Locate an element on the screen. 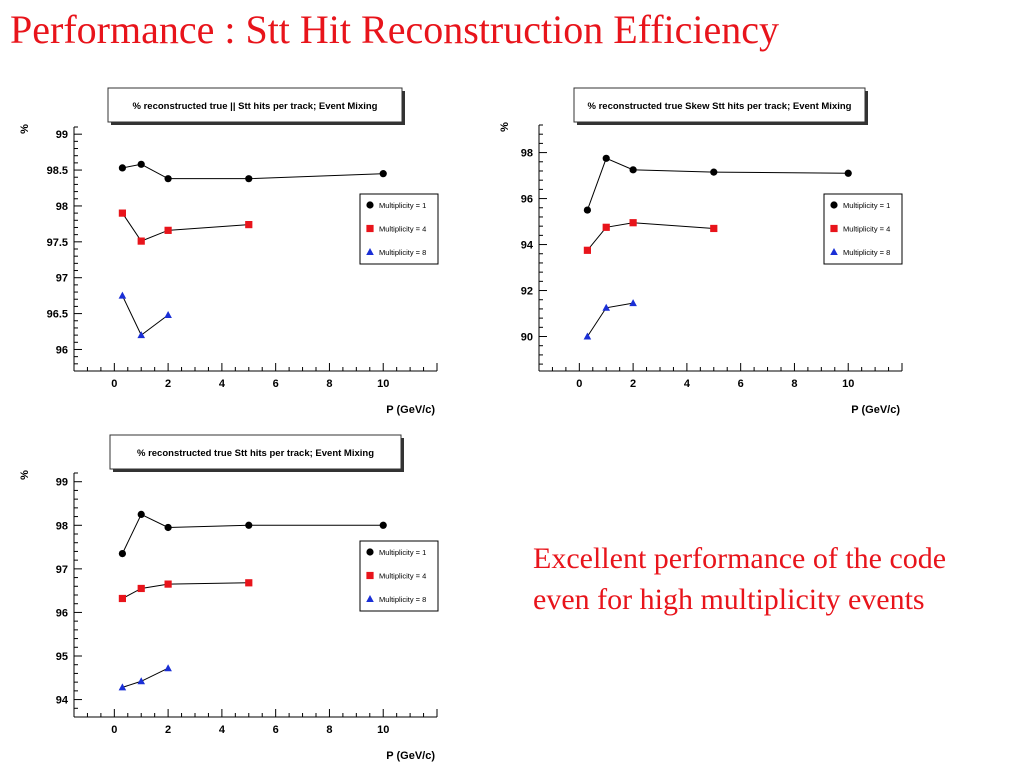 This screenshot has height=770, width=1024. y-tick-label: 90 is located at coordinates (527, 338).